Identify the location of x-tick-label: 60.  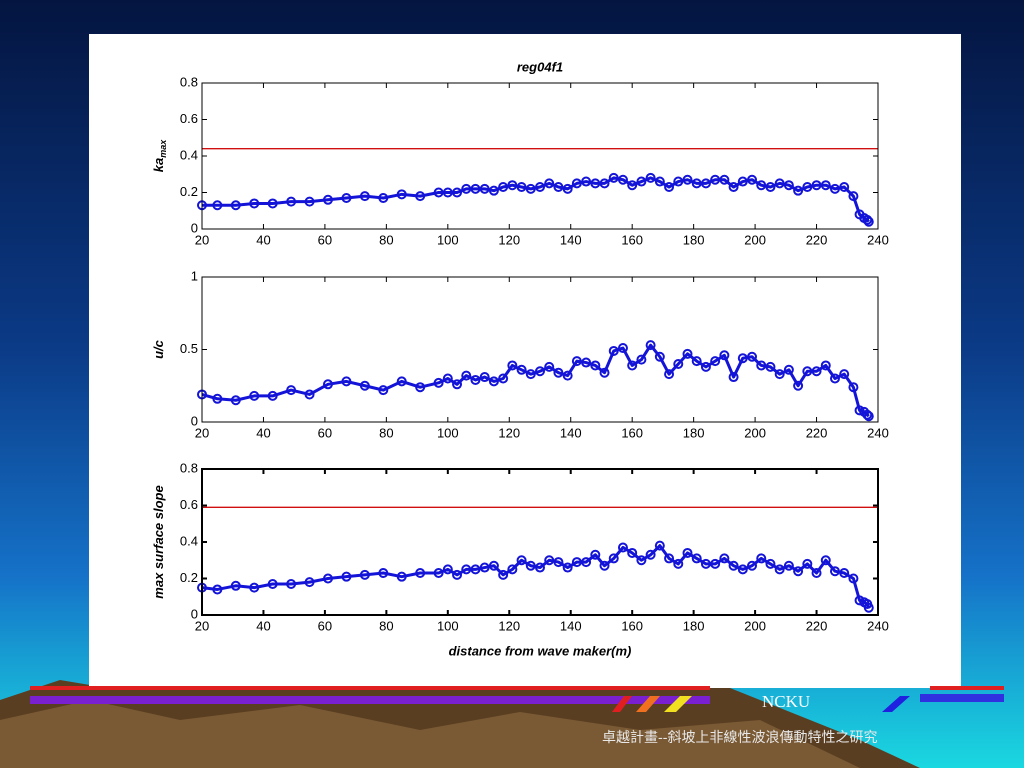
(325, 432).